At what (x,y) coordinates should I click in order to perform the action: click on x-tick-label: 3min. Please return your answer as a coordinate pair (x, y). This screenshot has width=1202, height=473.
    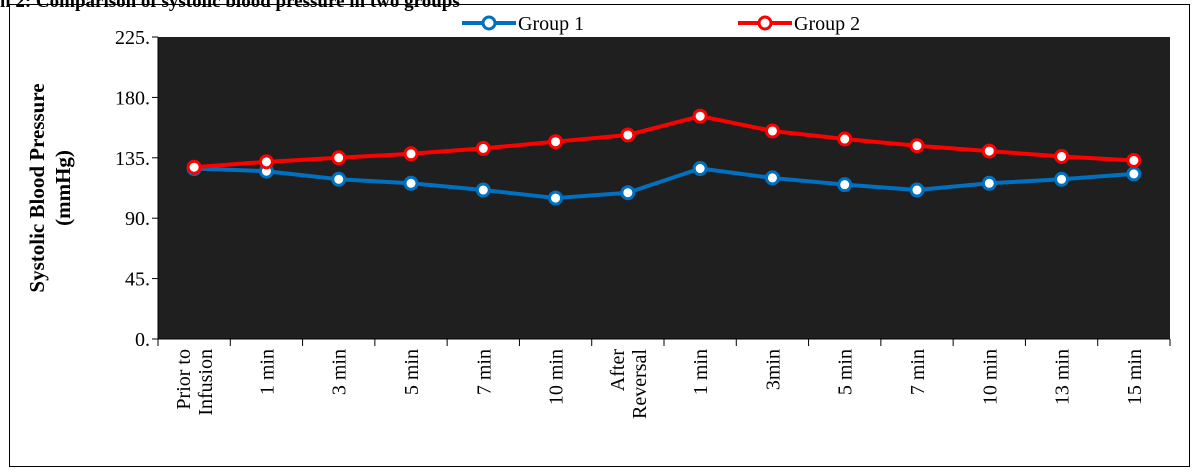
    Looking at the image, I should click on (773, 369).